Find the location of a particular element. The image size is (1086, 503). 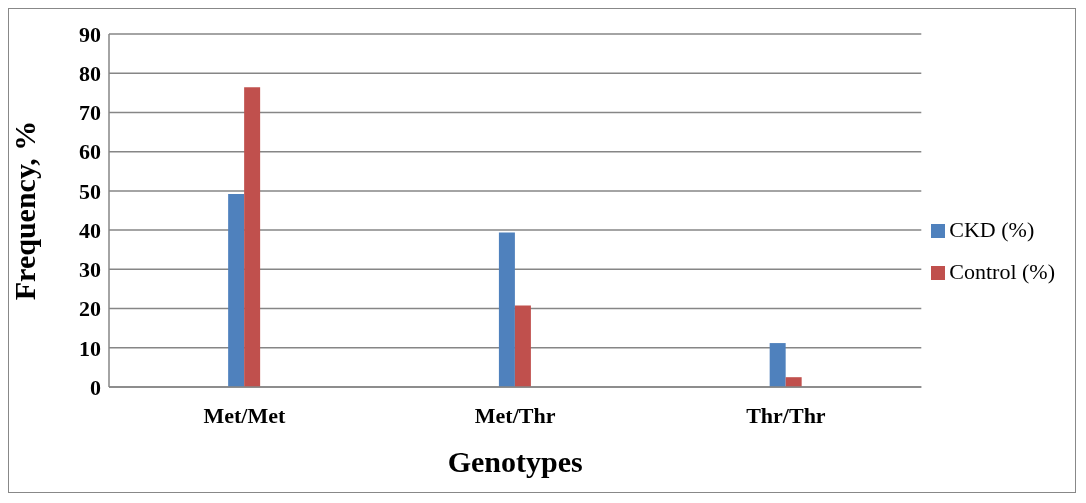

legend-label: Control (%) is located at coordinates (1002, 271).